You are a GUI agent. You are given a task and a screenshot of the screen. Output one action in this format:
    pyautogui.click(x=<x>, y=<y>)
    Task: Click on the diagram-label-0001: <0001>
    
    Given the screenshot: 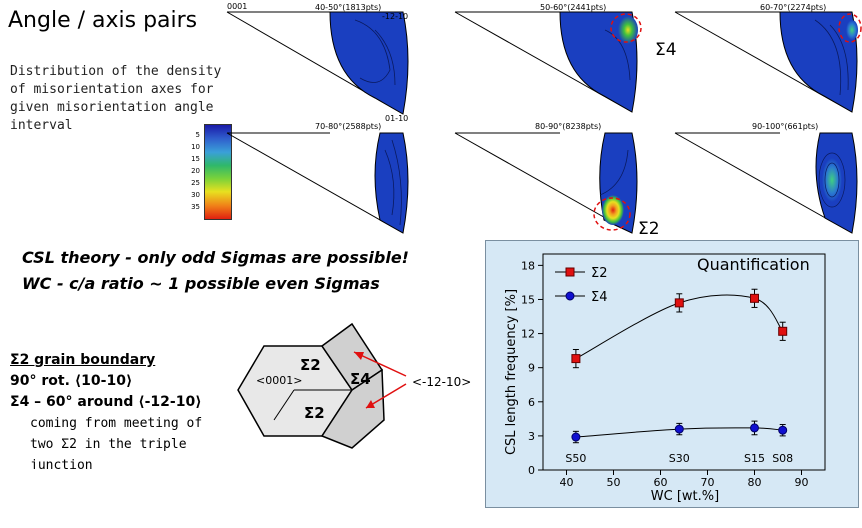 What is the action you would take?
    pyautogui.click(x=279, y=380)
    